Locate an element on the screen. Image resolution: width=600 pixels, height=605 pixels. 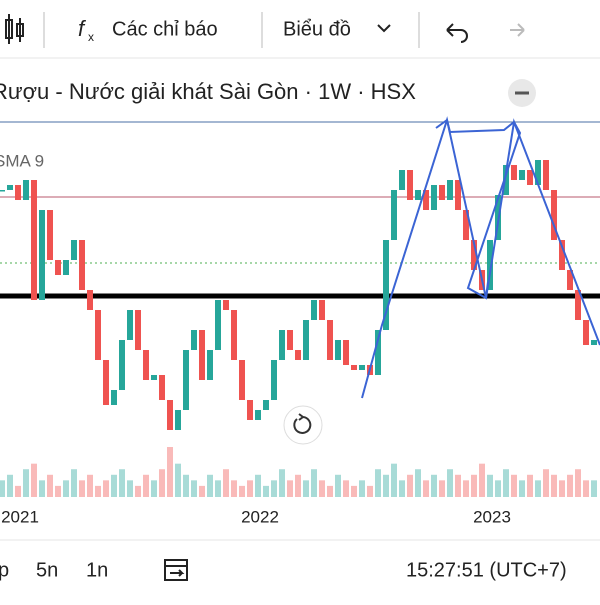
range-button: p is located at coordinates (4, 570).